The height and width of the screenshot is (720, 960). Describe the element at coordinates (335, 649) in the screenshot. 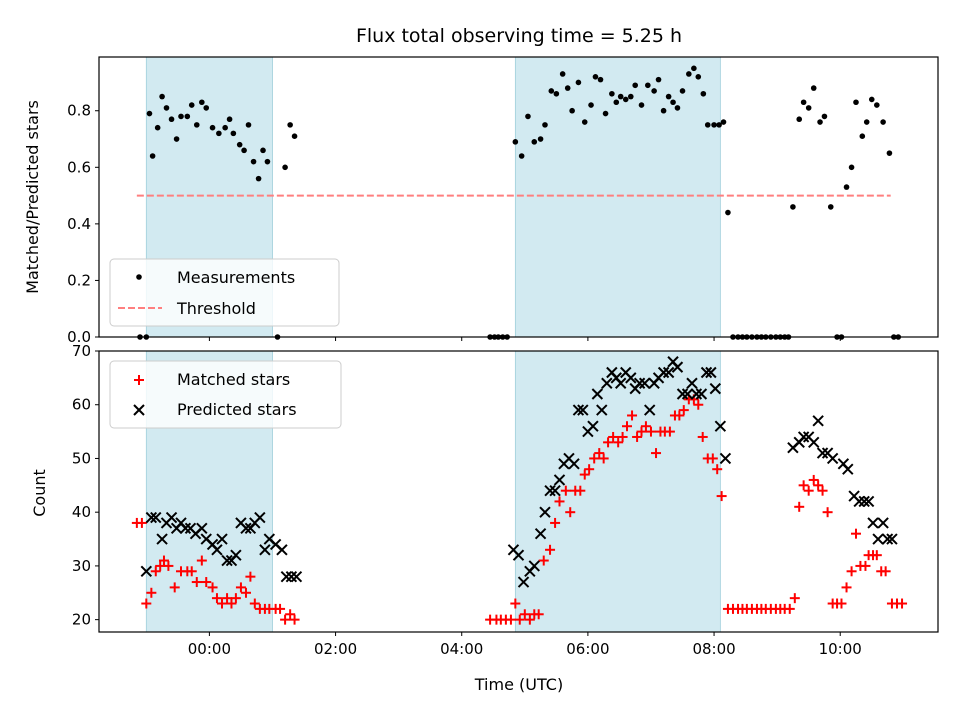

I see `x-tick-label: 02:00` at that location.